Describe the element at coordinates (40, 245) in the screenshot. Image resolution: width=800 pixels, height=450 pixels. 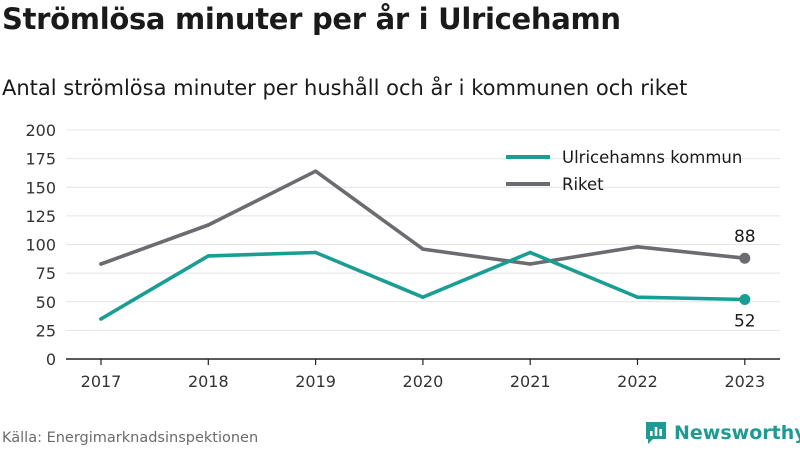
I see `y-tick-label: 100` at that location.